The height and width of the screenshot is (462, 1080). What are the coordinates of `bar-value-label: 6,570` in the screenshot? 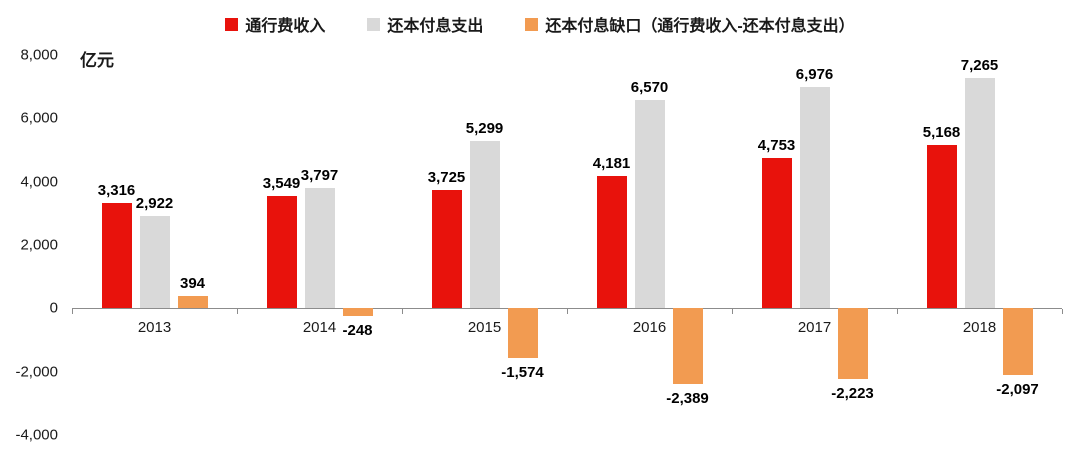 It's located at (649, 88).